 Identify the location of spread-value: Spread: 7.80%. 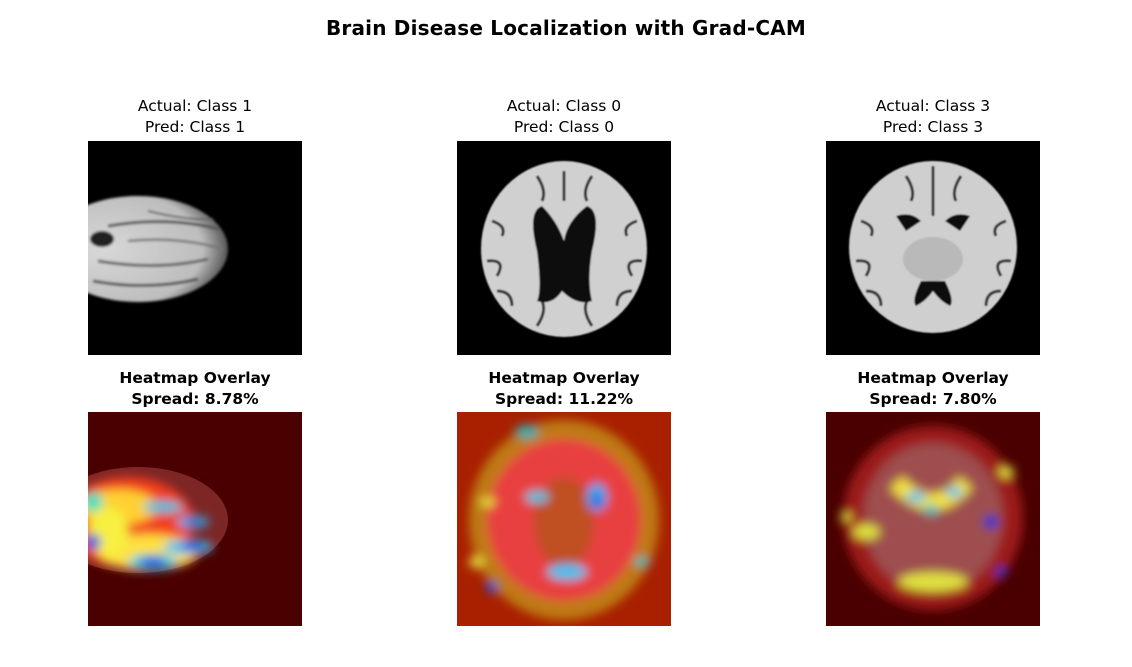
(933, 399).